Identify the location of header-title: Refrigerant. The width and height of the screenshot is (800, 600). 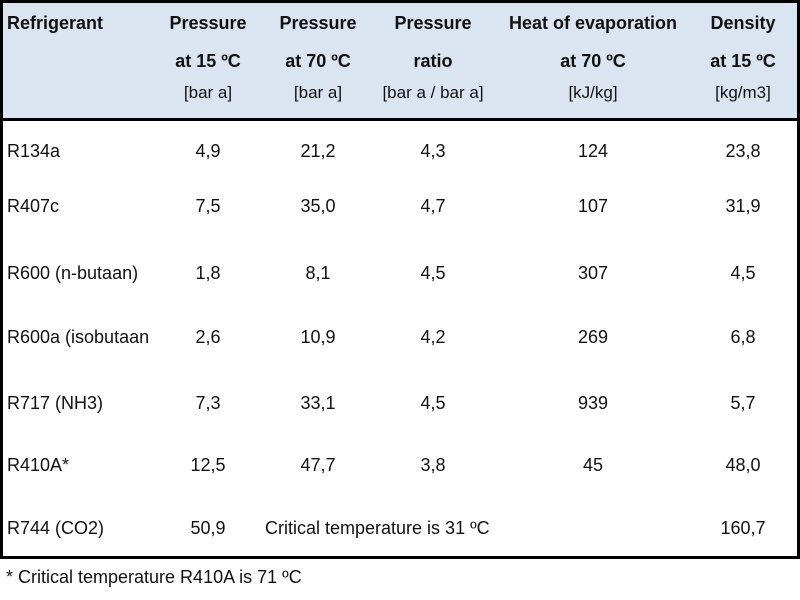
(55, 23).